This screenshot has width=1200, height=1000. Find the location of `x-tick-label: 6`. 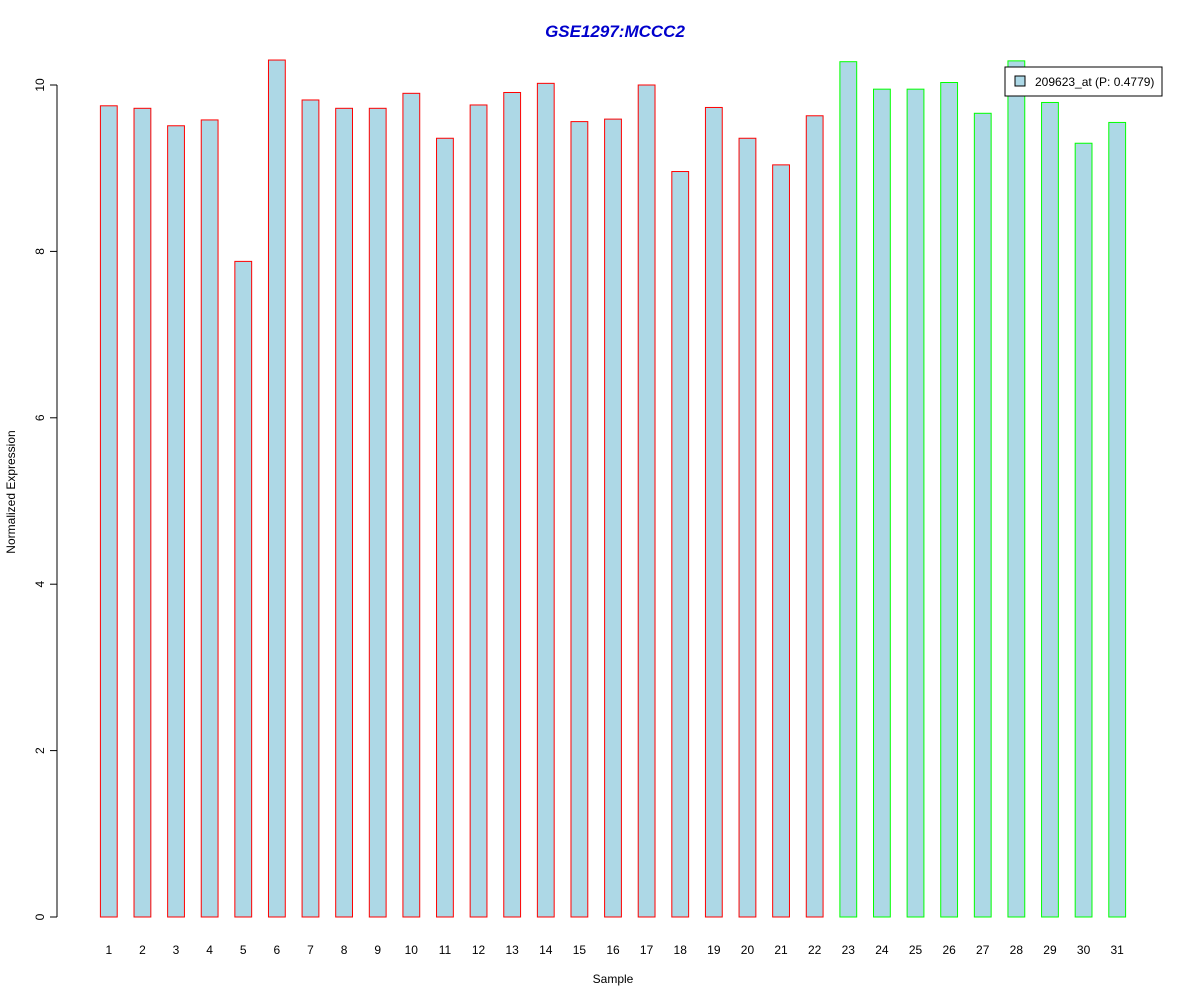

x-tick-label: 6 is located at coordinates (277, 950).